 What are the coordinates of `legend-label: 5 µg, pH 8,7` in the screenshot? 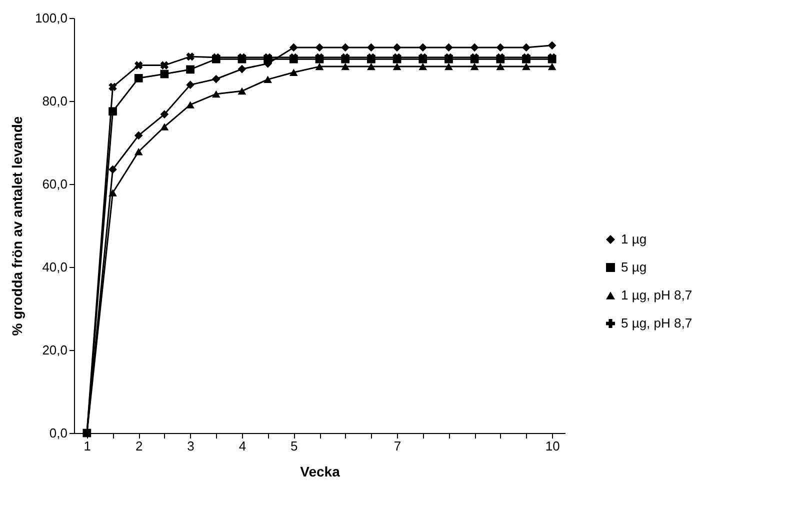 It's located at (656, 323).